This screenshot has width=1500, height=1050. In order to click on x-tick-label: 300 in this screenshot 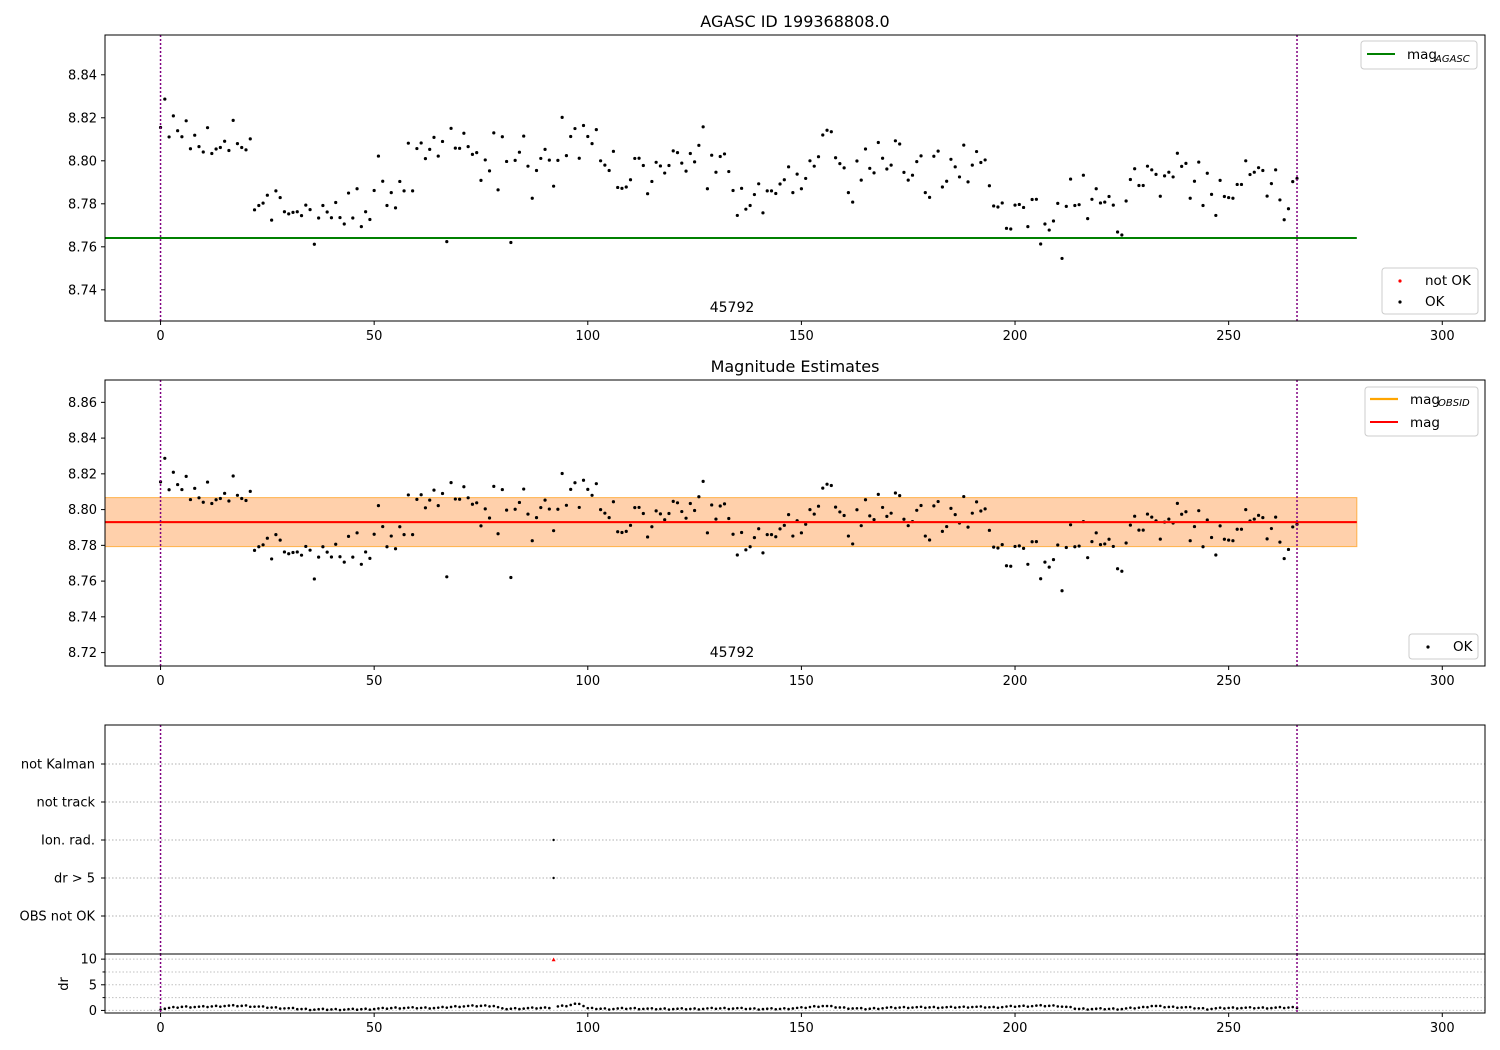, I will do `click(1442, 681)`.